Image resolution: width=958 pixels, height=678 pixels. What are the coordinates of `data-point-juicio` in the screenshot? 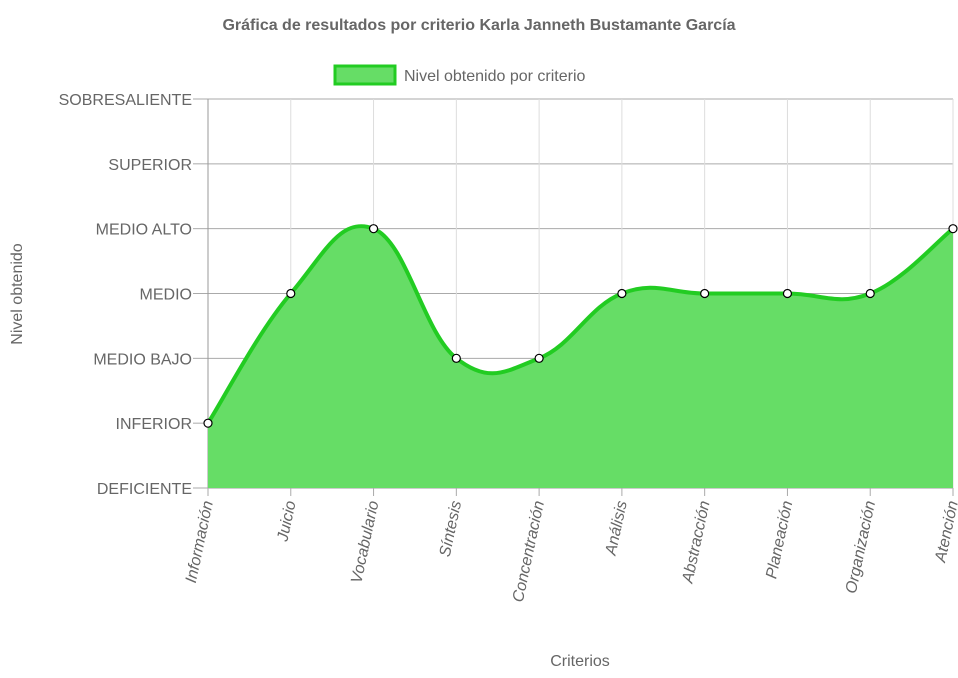 It's located at (291, 293).